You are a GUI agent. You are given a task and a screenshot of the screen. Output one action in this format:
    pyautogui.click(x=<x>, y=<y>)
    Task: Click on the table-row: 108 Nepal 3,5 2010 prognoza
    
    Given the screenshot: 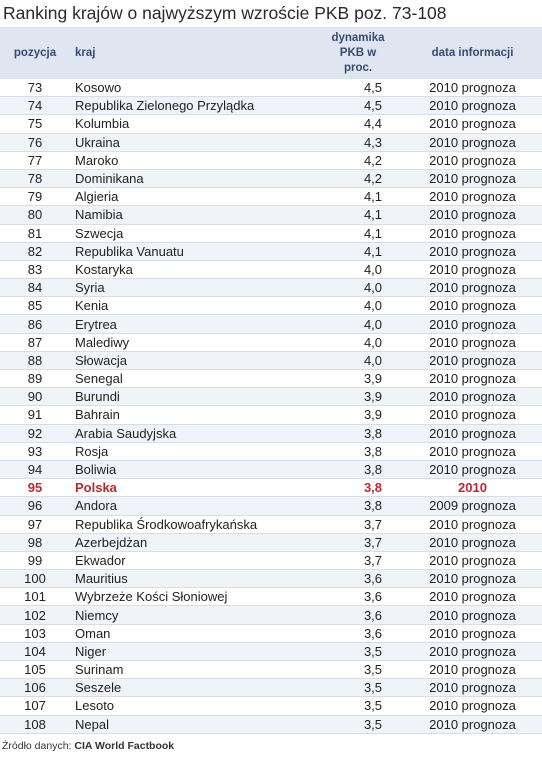 What is the action you would take?
    pyautogui.click(x=271, y=724)
    